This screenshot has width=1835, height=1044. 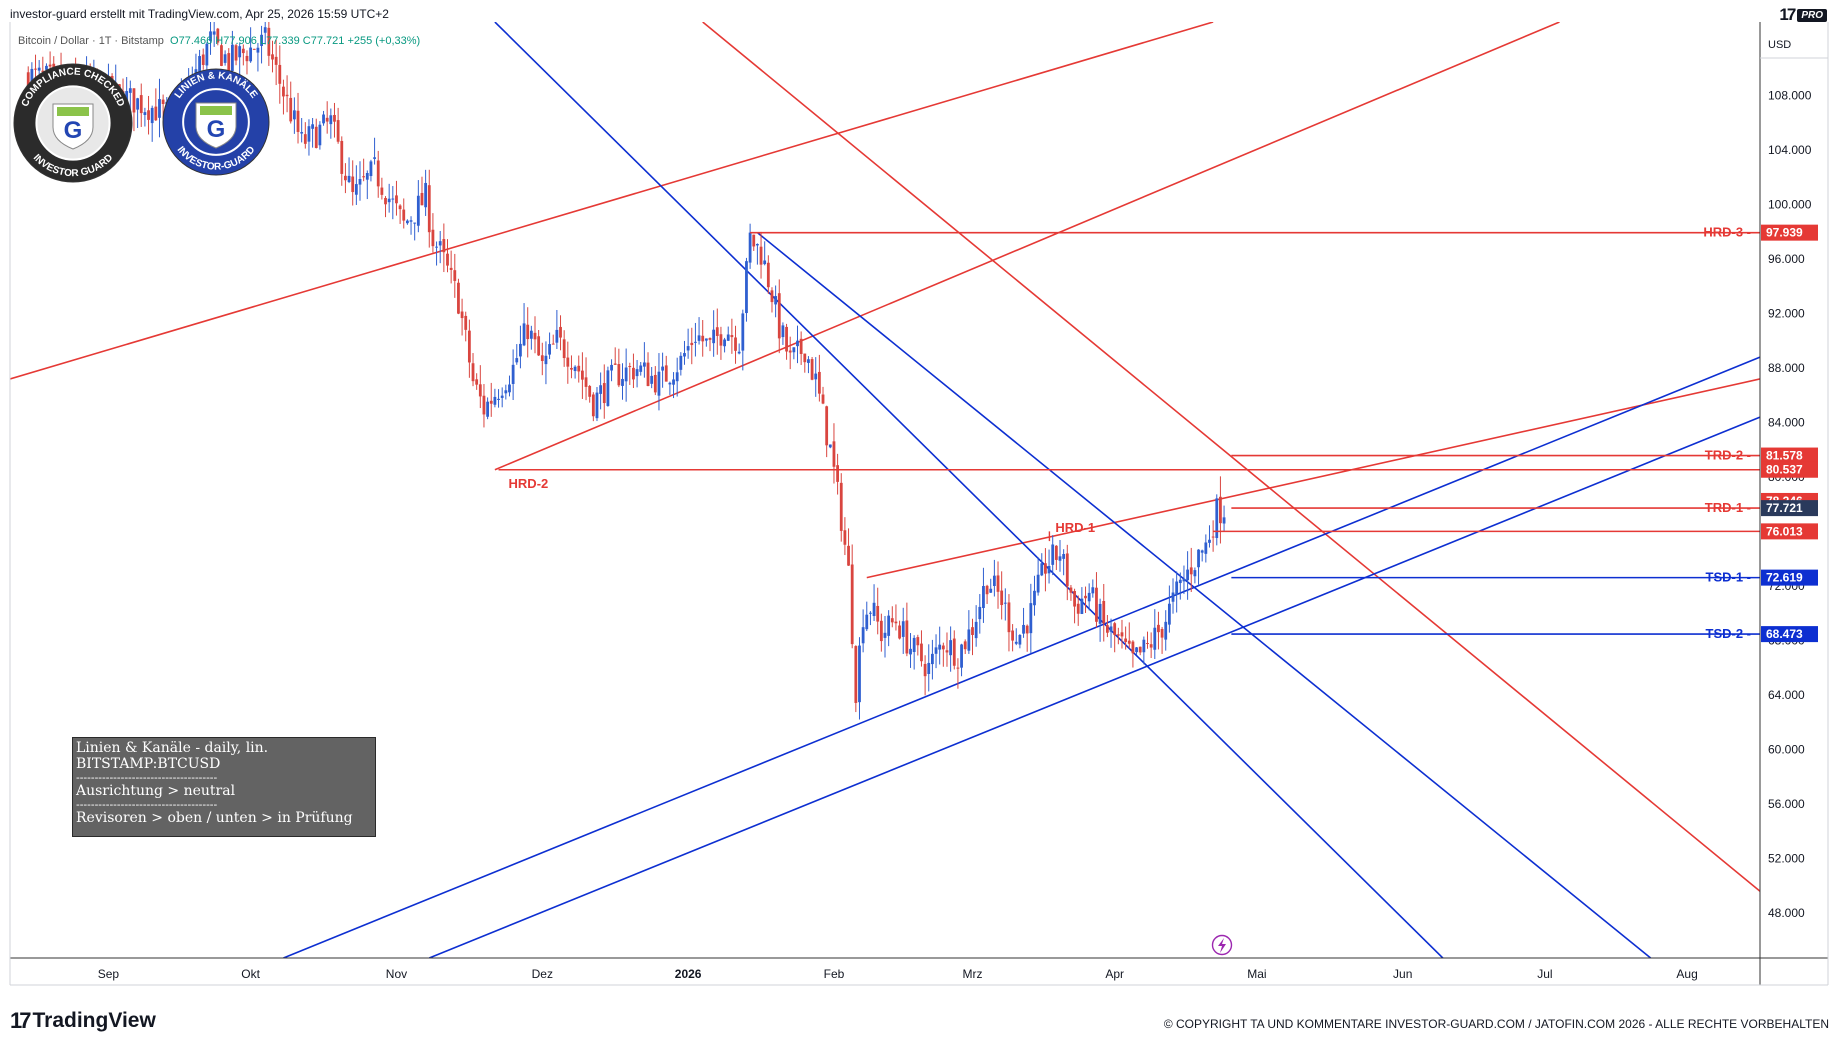 What do you see at coordinates (1729, 633) in the screenshot?
I see `level-name-label: TSD-2 -` at bounding box center [1729, 633].